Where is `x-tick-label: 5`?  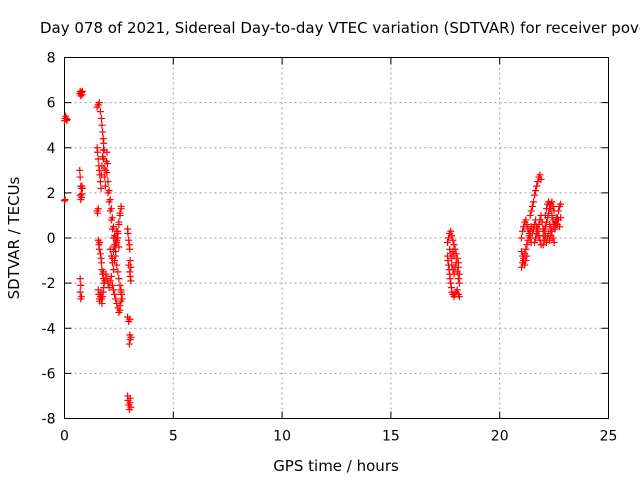
x-tick-label: 5 is located at coordinates (173, 437).